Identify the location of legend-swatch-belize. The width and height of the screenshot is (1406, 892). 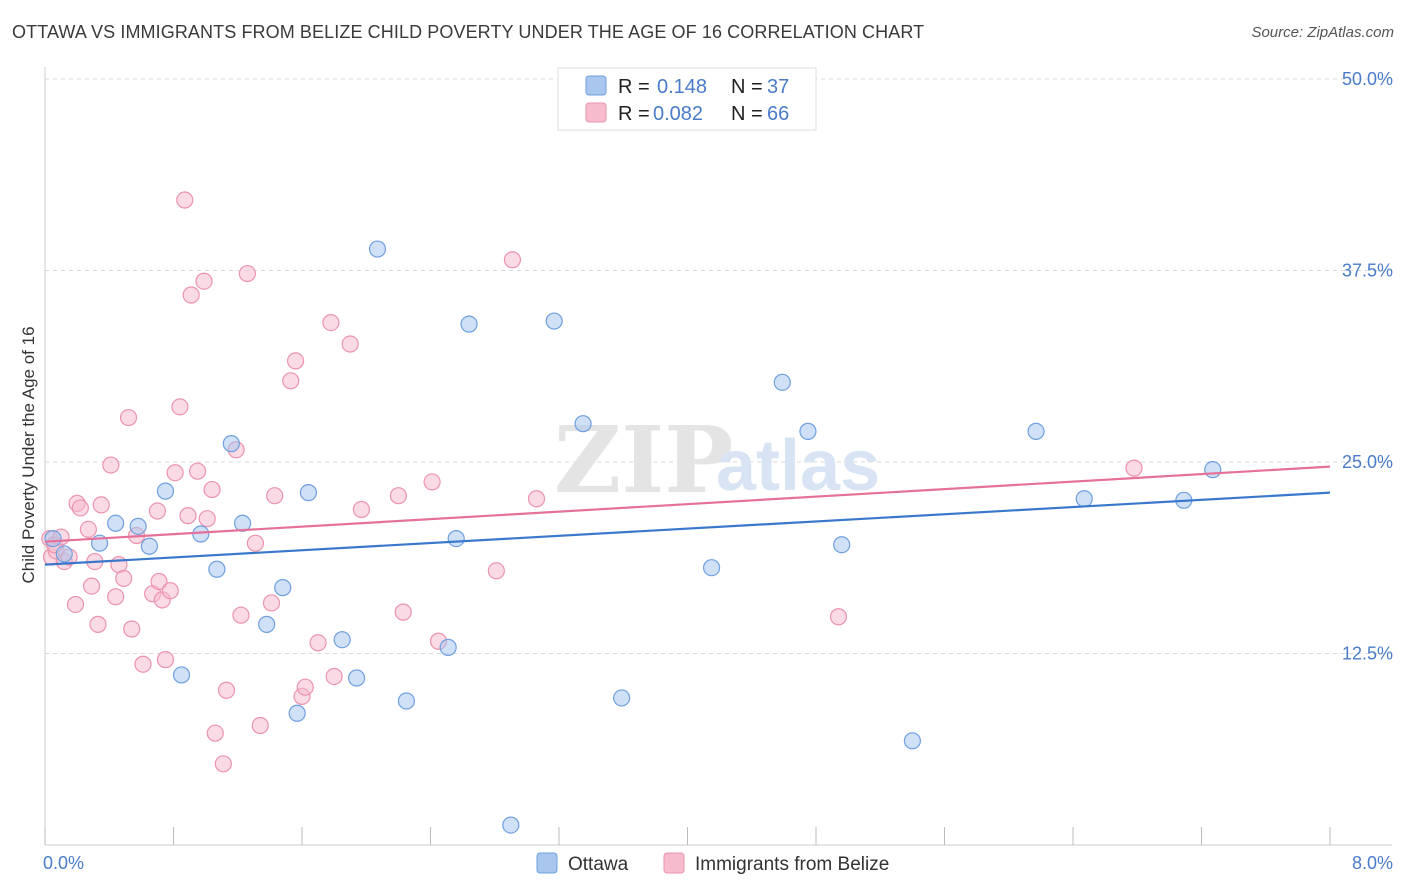
(596, 112).